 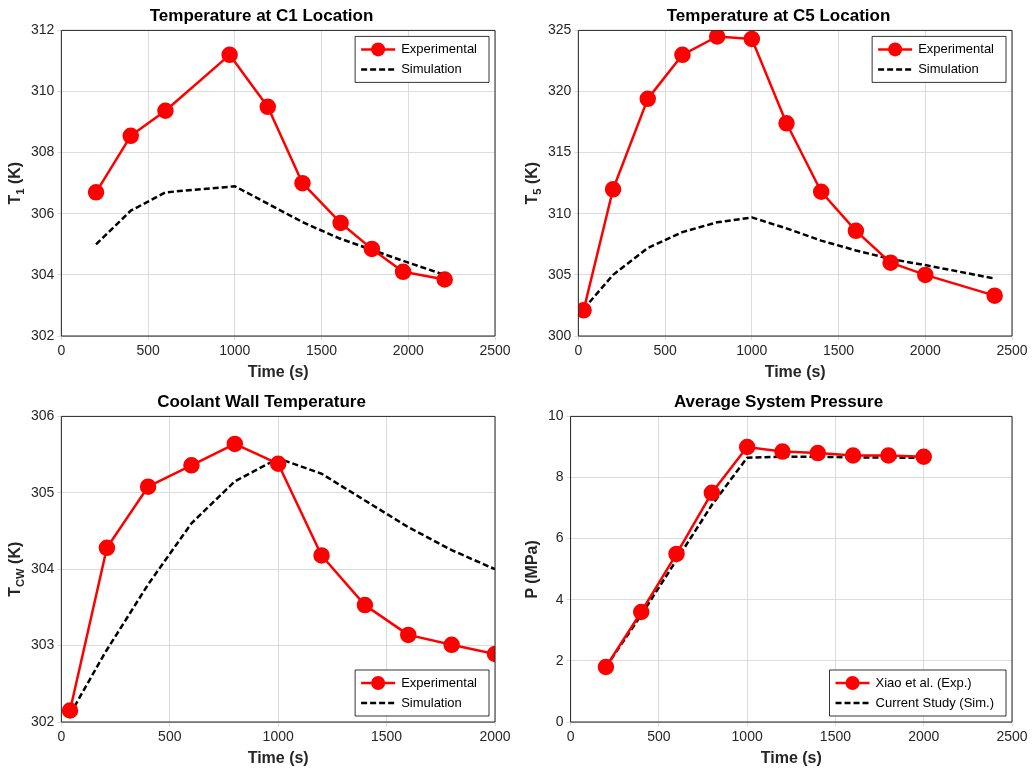 What do you see at coordinates (43, 151) in the screenshot?
I see `y-tick-label: 308` at bounding box center [43, 151].